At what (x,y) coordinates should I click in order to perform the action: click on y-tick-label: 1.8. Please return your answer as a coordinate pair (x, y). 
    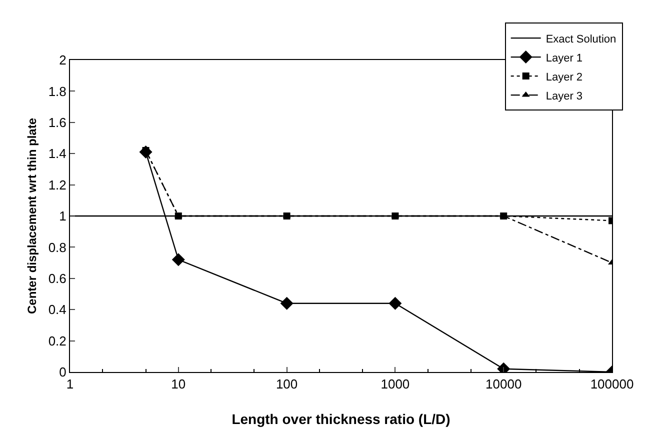
    Looking at the image, I should click on (57, 91).